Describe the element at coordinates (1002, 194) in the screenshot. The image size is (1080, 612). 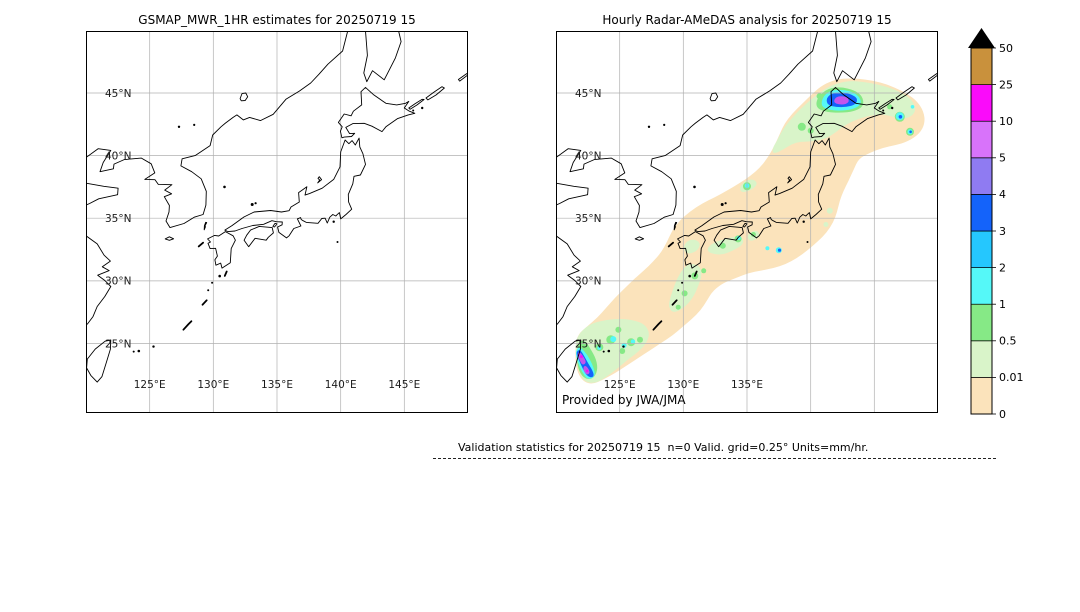
I see `svg-text: 4` at that location.